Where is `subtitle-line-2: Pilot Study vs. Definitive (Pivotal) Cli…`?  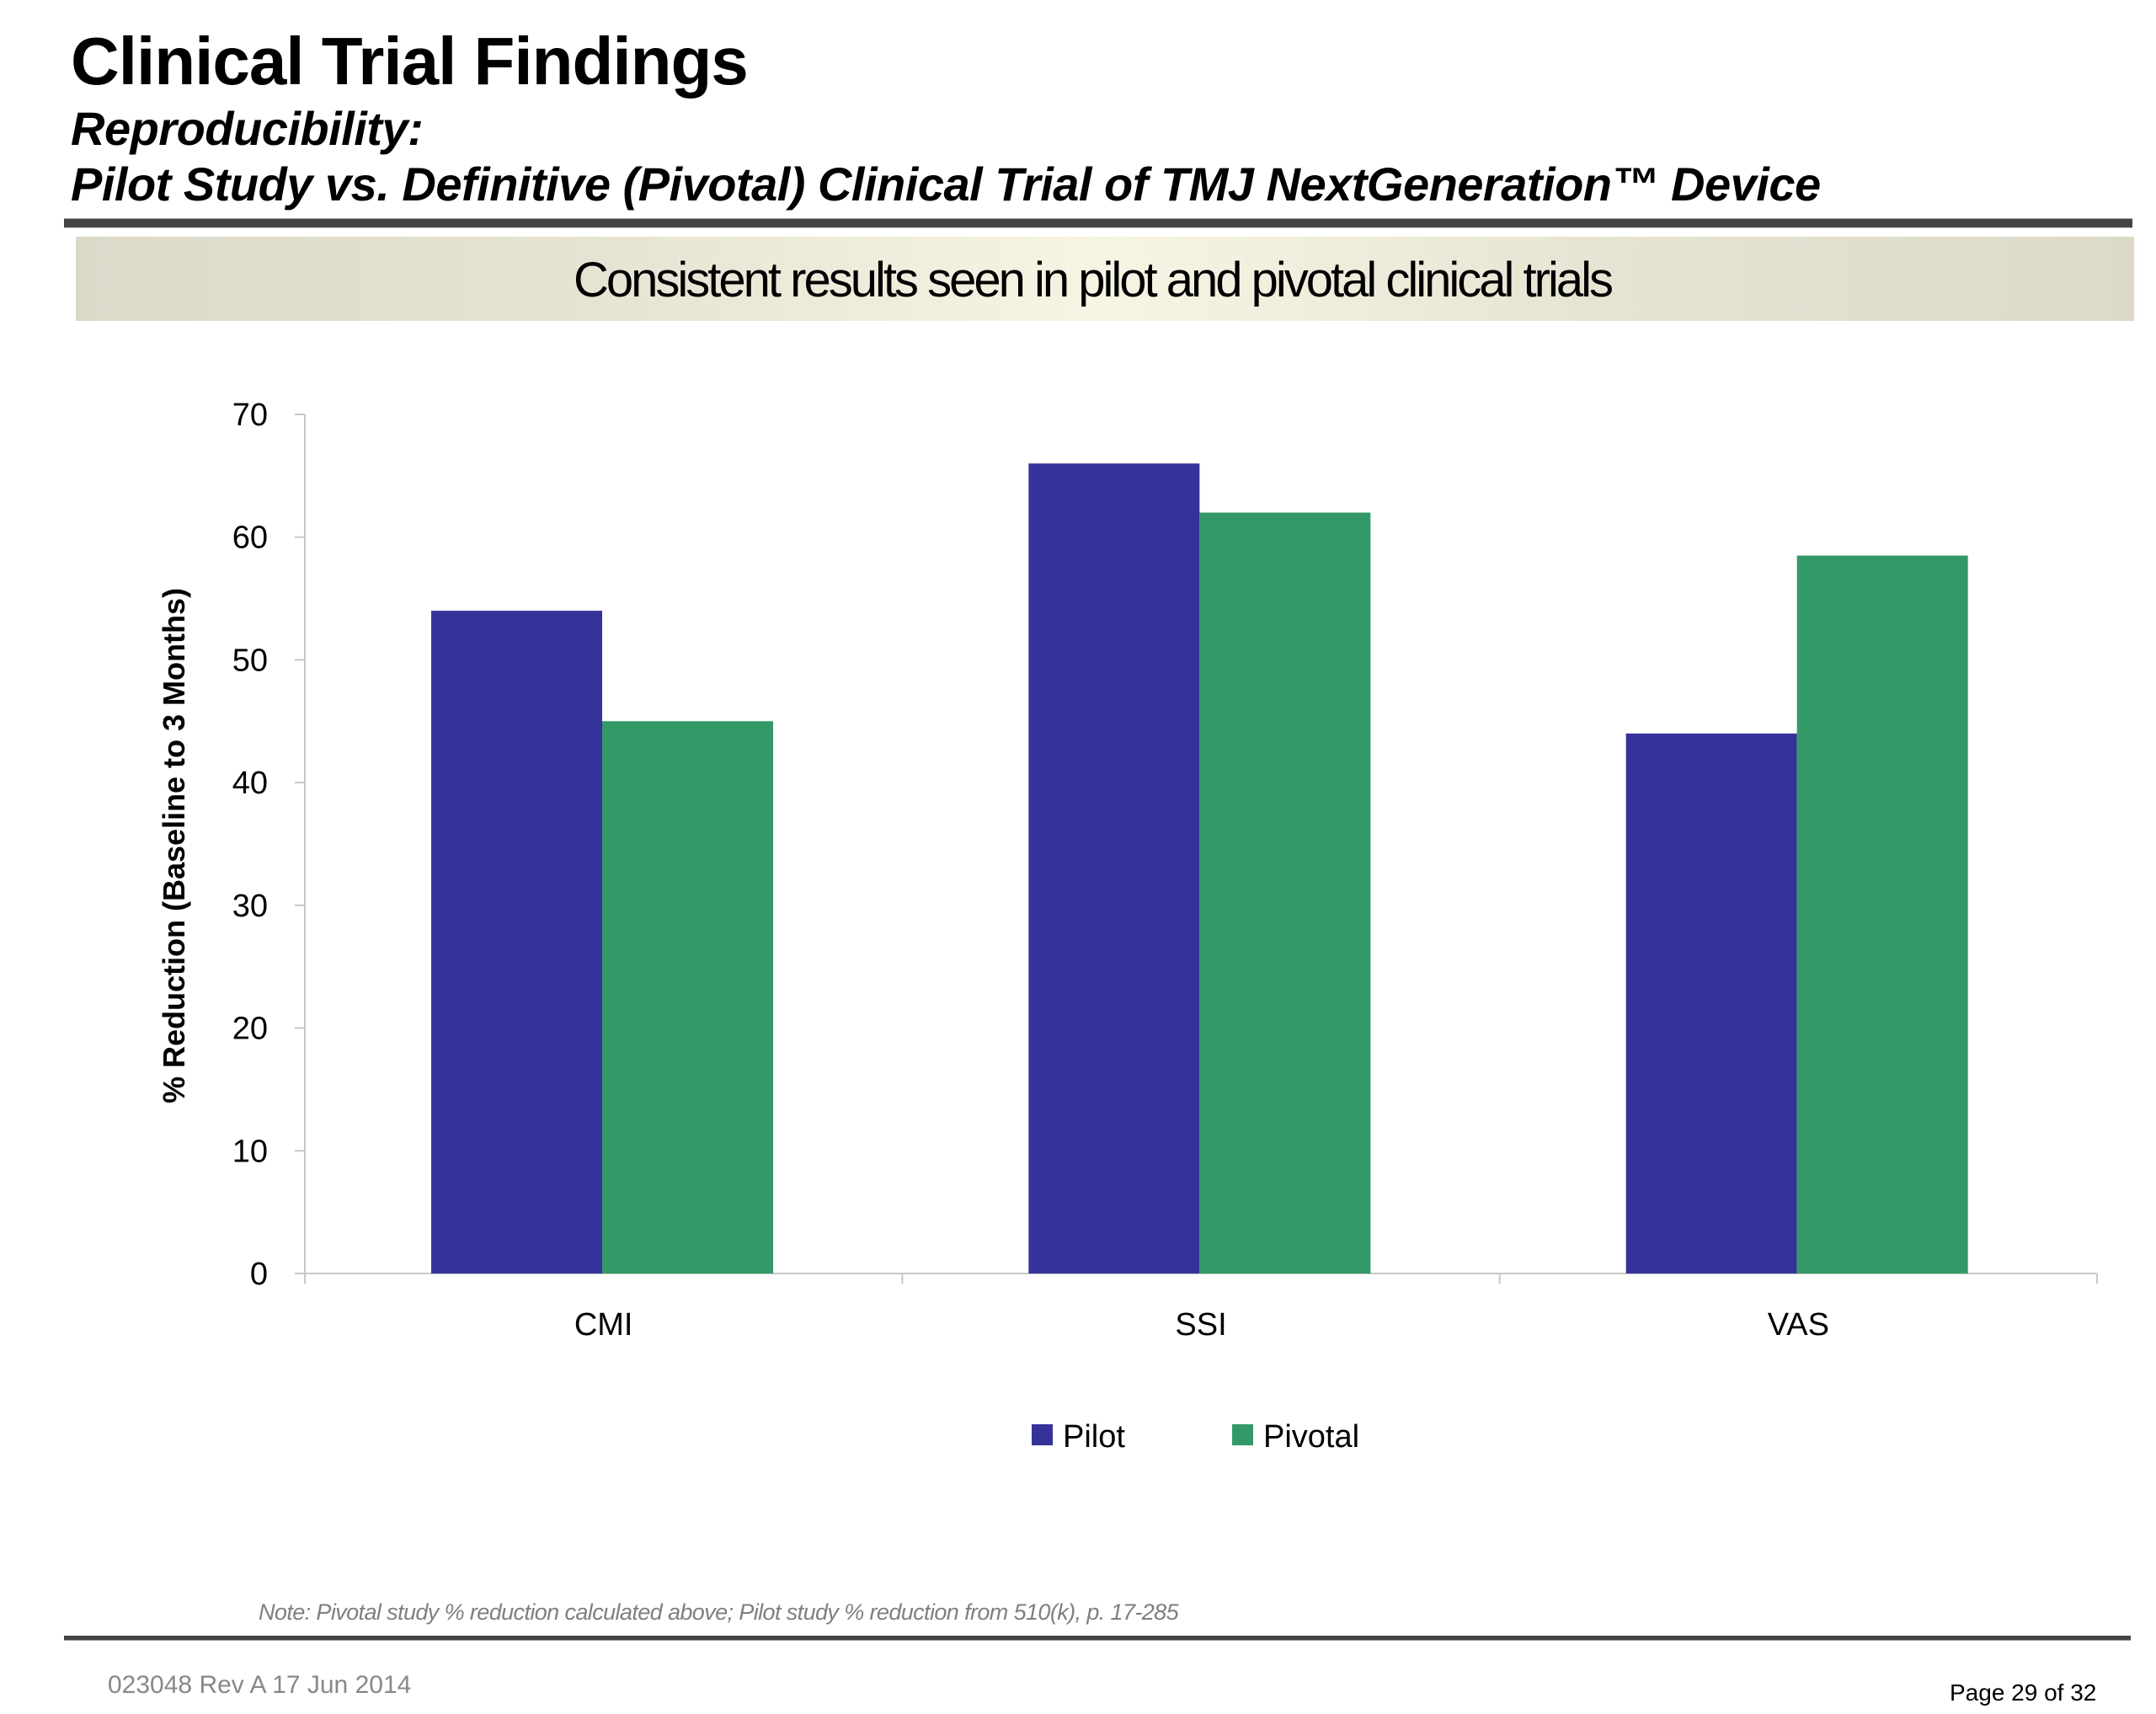 subtitle-line-2: Pilot Study vs. Definitive (Pivotal) Cli… is located at coordinates (946, 184).